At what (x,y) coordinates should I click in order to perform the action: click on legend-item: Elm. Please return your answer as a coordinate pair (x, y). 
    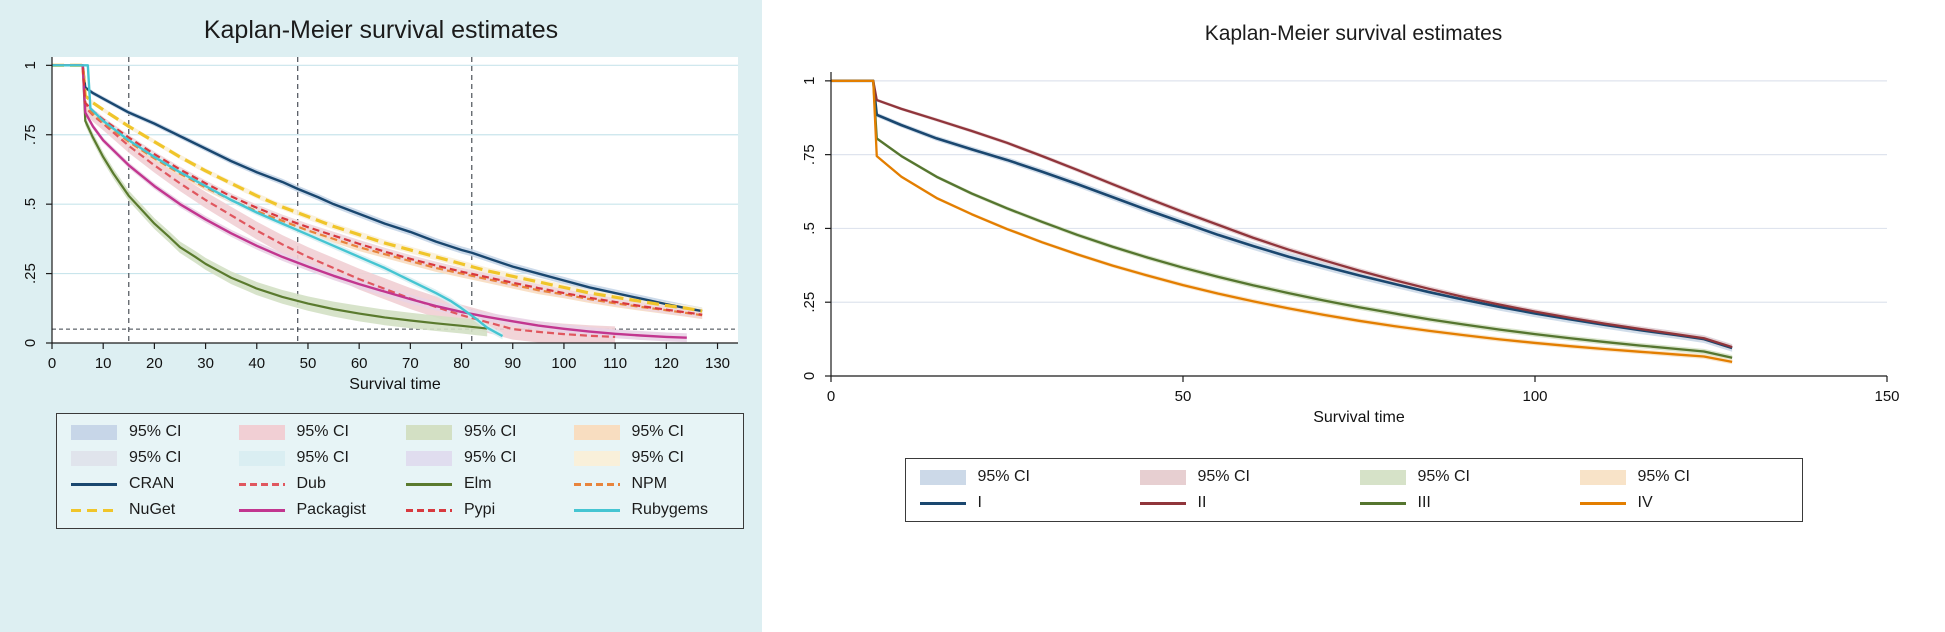
    Looking at the image, I should click on (484, 484).